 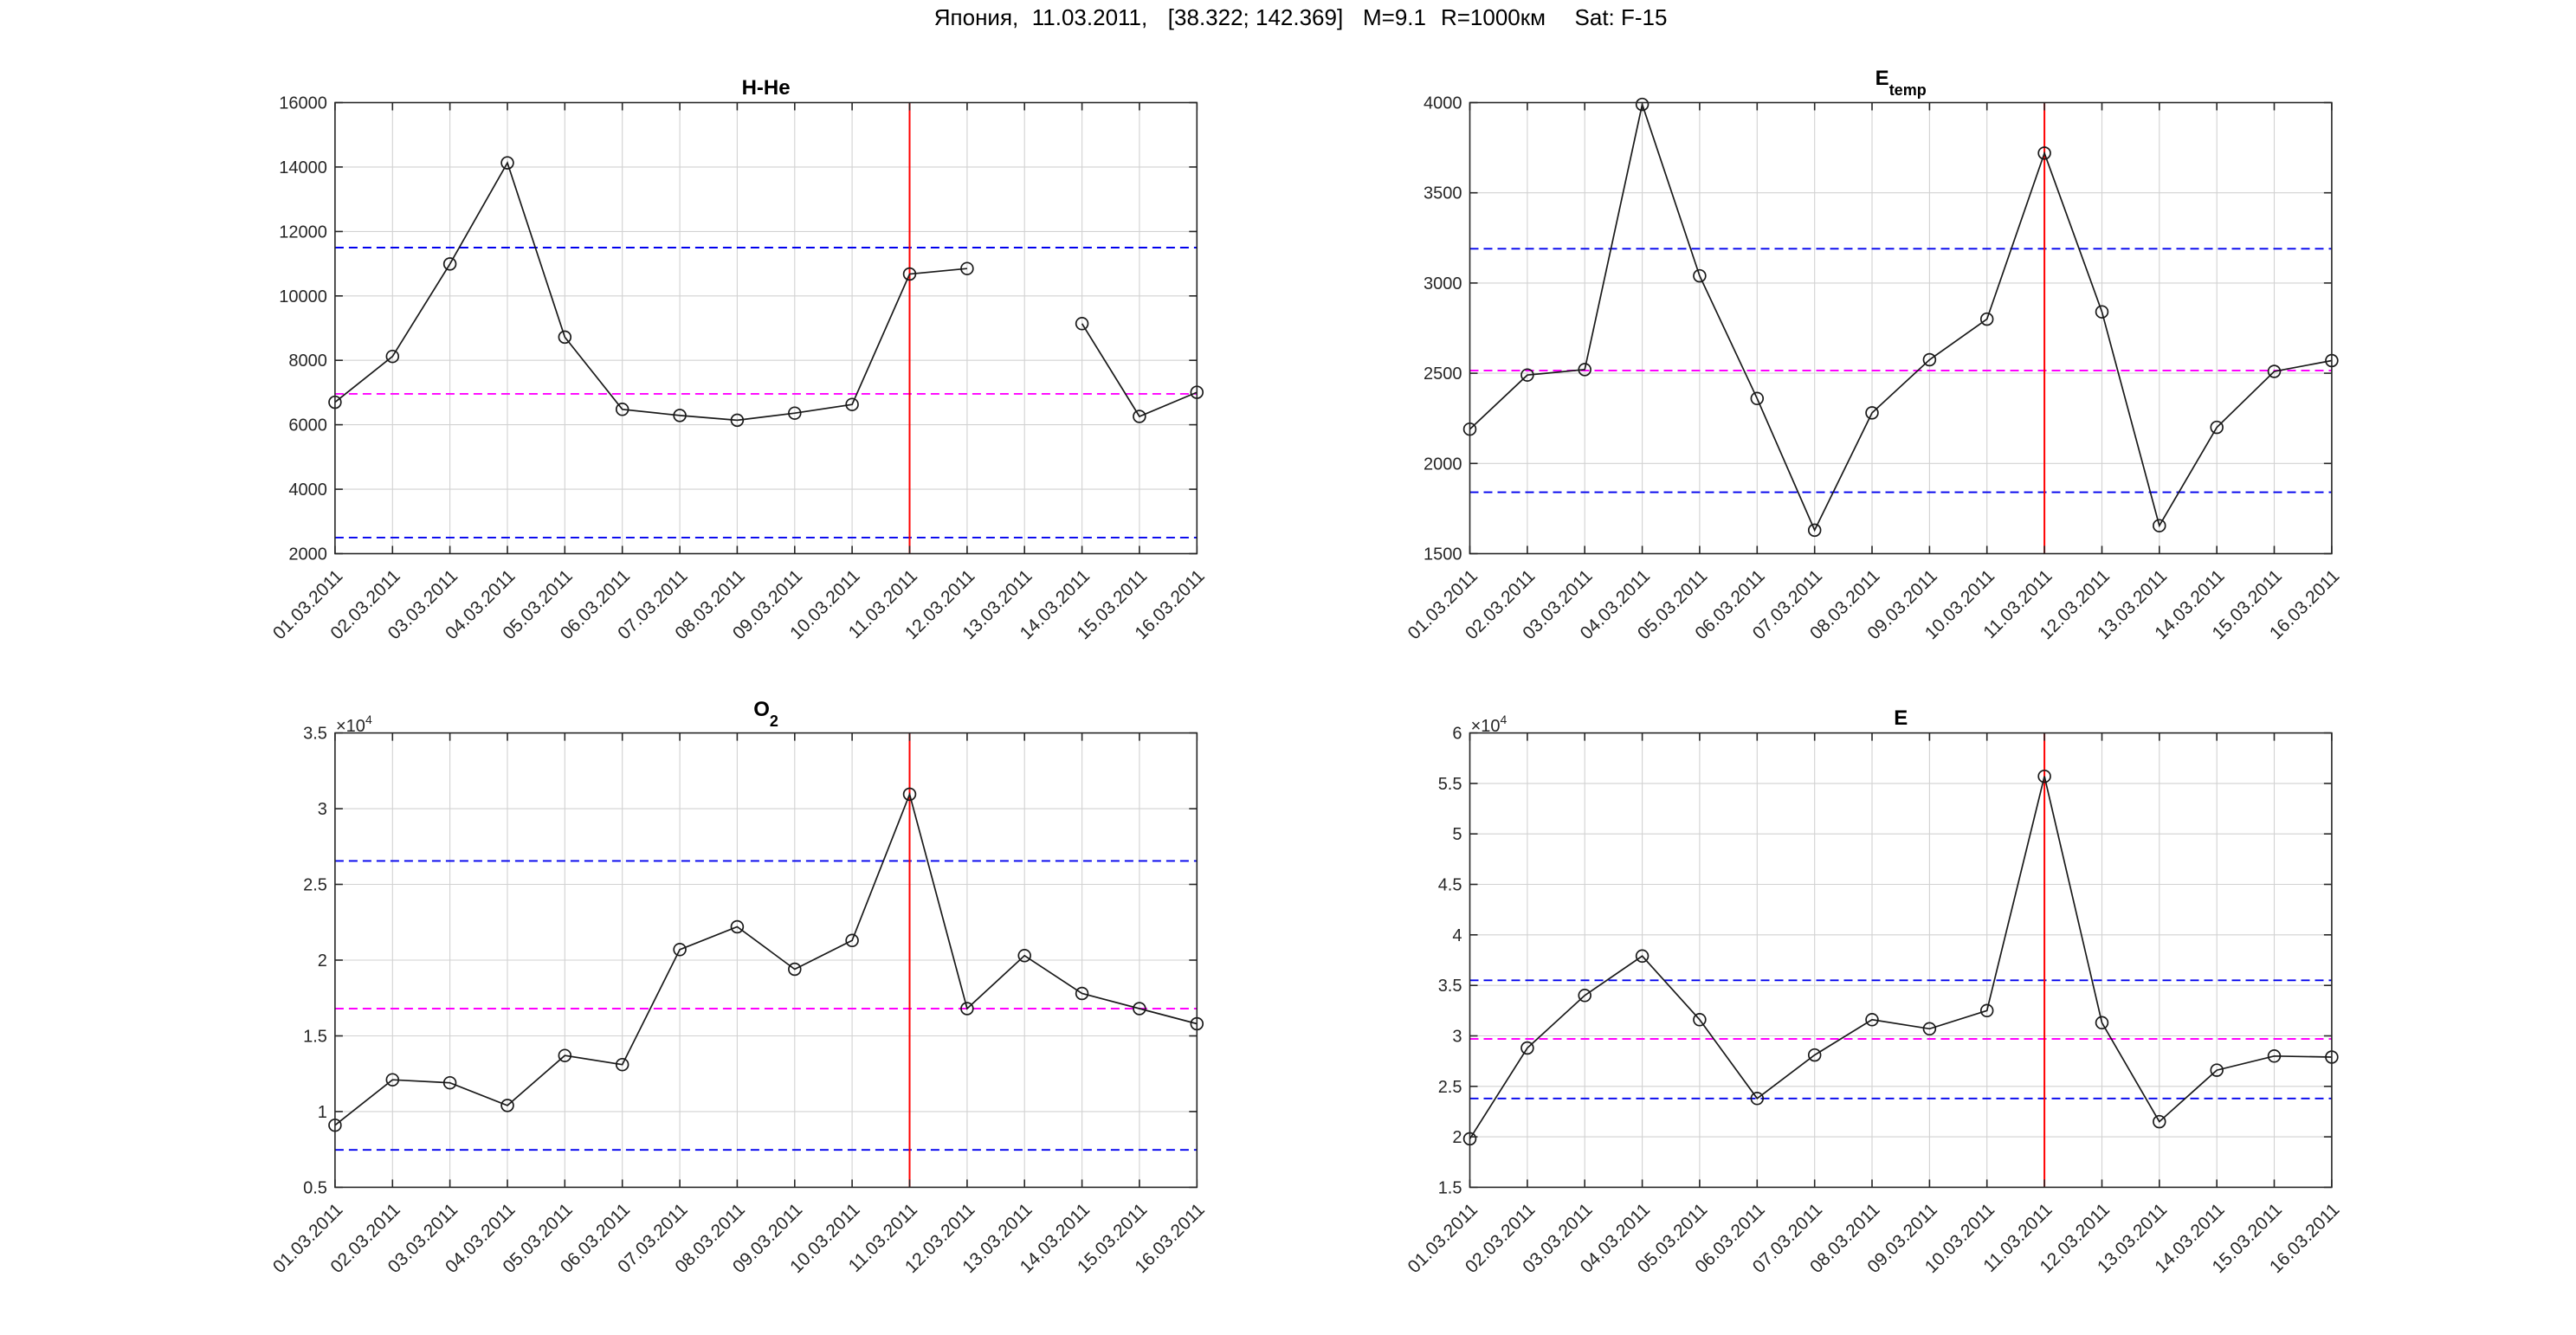 I want to click on svg-text: [38.322; 142.369], so click(x=1255, y=17).